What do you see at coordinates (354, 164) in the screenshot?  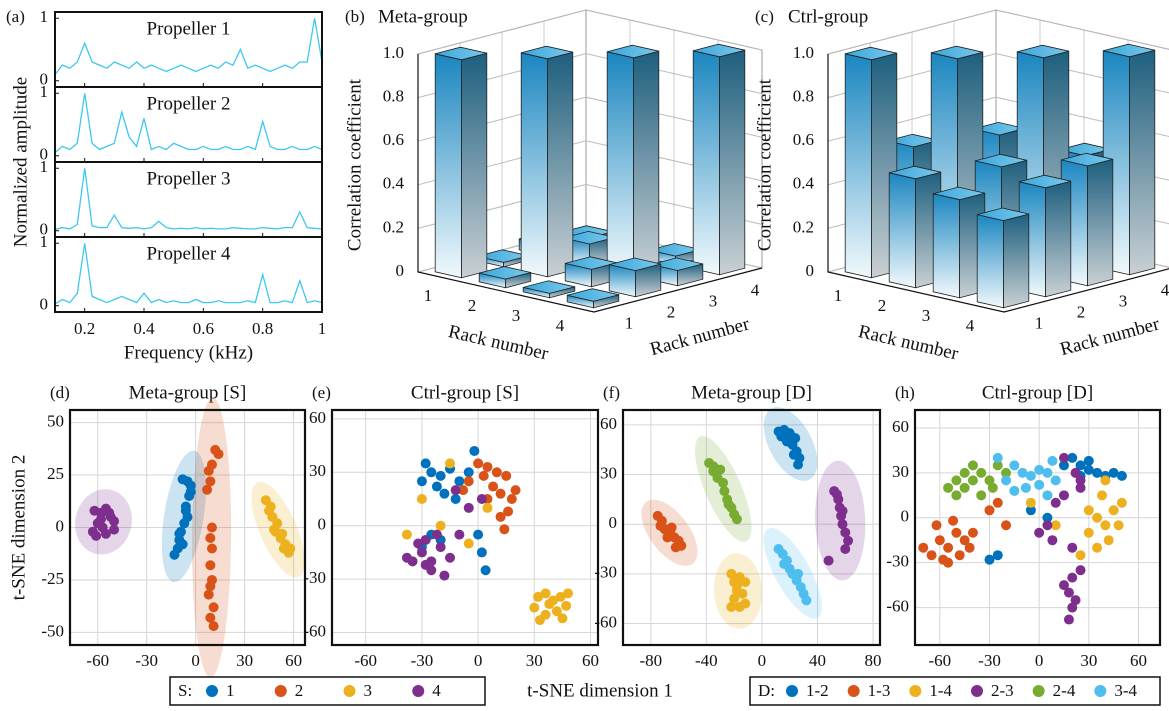 I see `z-axis-label: Correlation coefficient` at bounding box center [354, 164].